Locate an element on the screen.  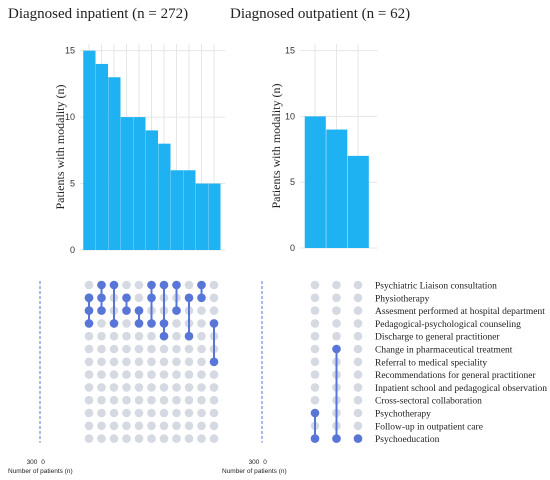
inpatient-title: Diagnosed inpatient (n = 272) is located at coordinates (98, 14).